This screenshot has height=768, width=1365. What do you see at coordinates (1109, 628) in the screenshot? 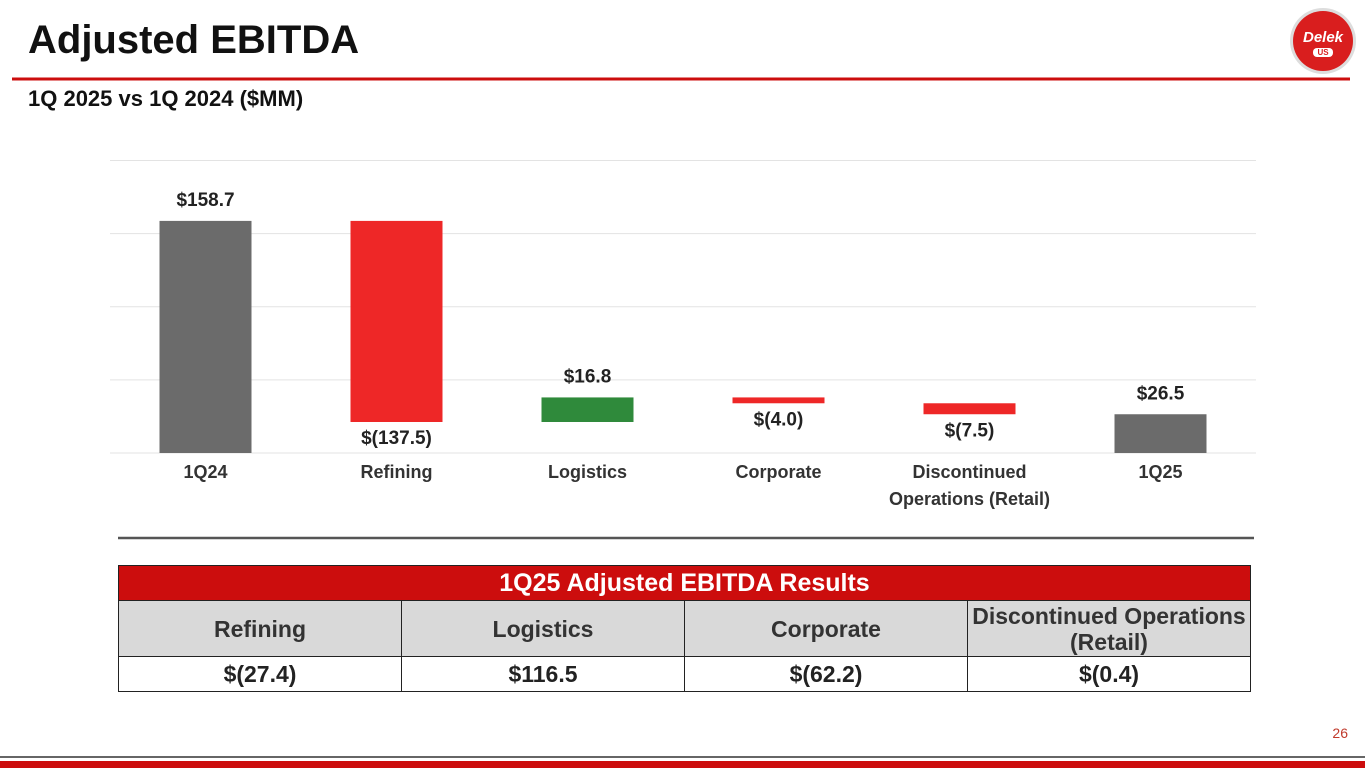
I see `column-header: Discontinued Operations (Retail)` at bounding box center [1109, 628].